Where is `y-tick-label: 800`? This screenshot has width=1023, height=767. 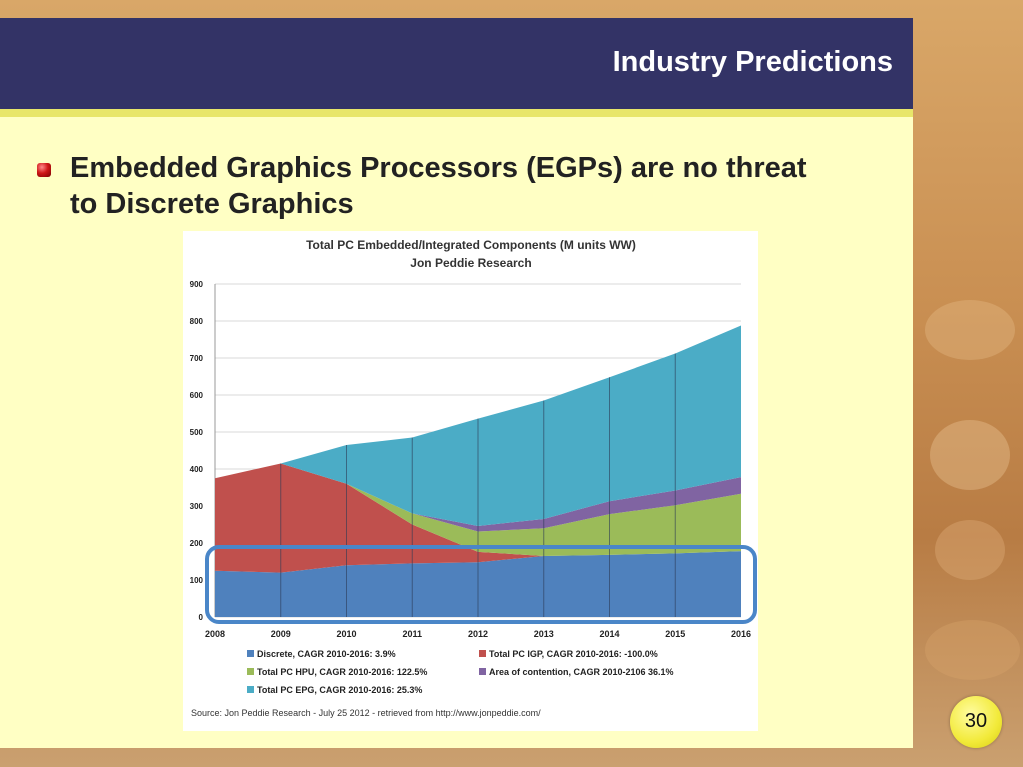
y-tick-label: 800 is located at coordinates (197, 321).